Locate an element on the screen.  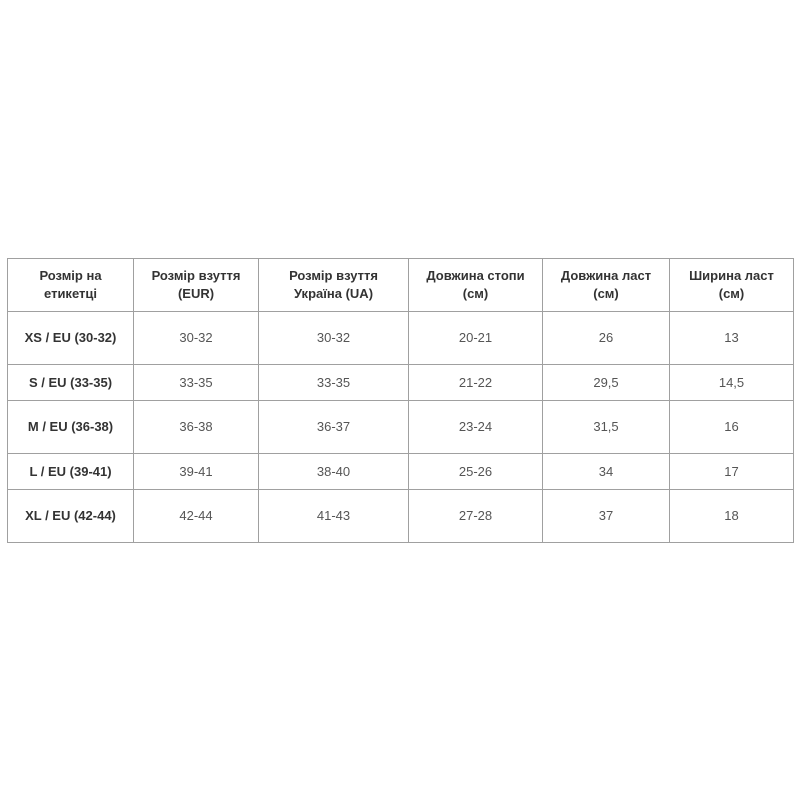
cell-eur-size: 42-44 is located at coordinates (196, 516).